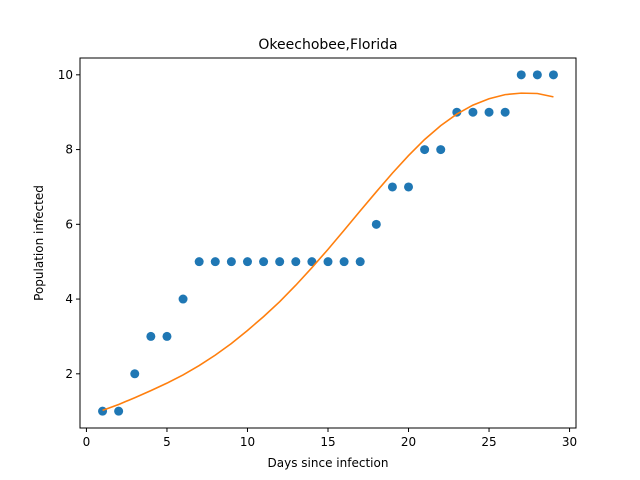 The height and width of the screenshot is (480, 640). I want to click on y-tick-label: 4, so click(69, 299).